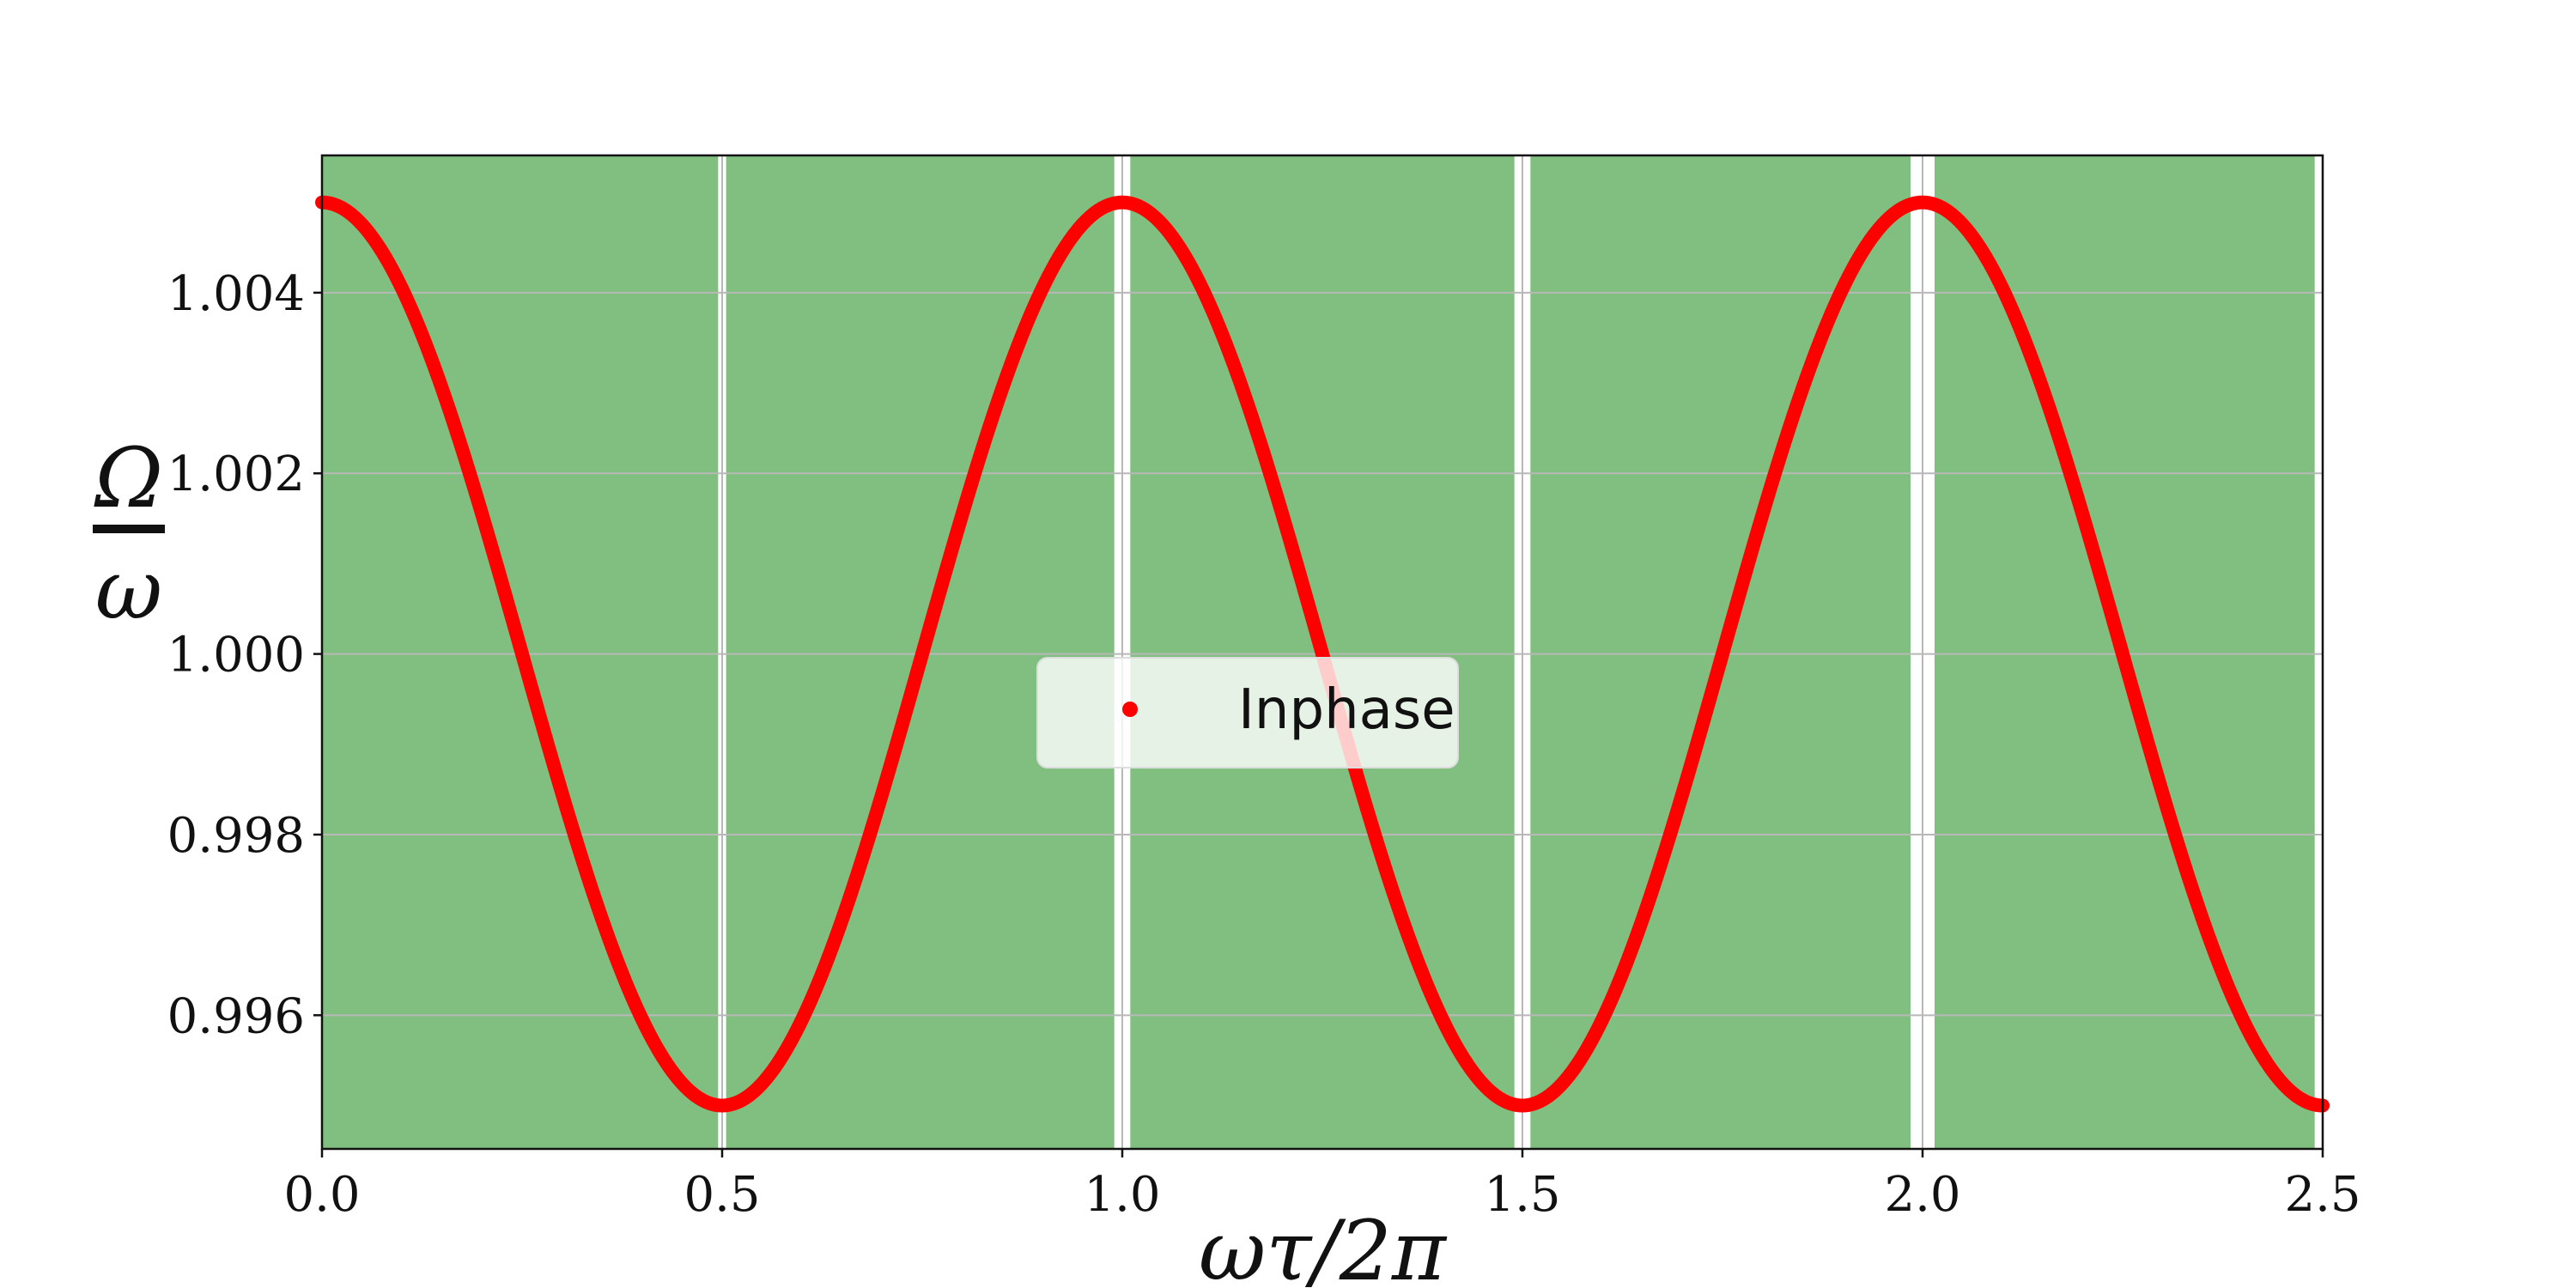  What do you see at coordinates (322, 1195) in the screenshot?
I see `x-tick-label-0: 0.0` at bounding box center [322, 1195].